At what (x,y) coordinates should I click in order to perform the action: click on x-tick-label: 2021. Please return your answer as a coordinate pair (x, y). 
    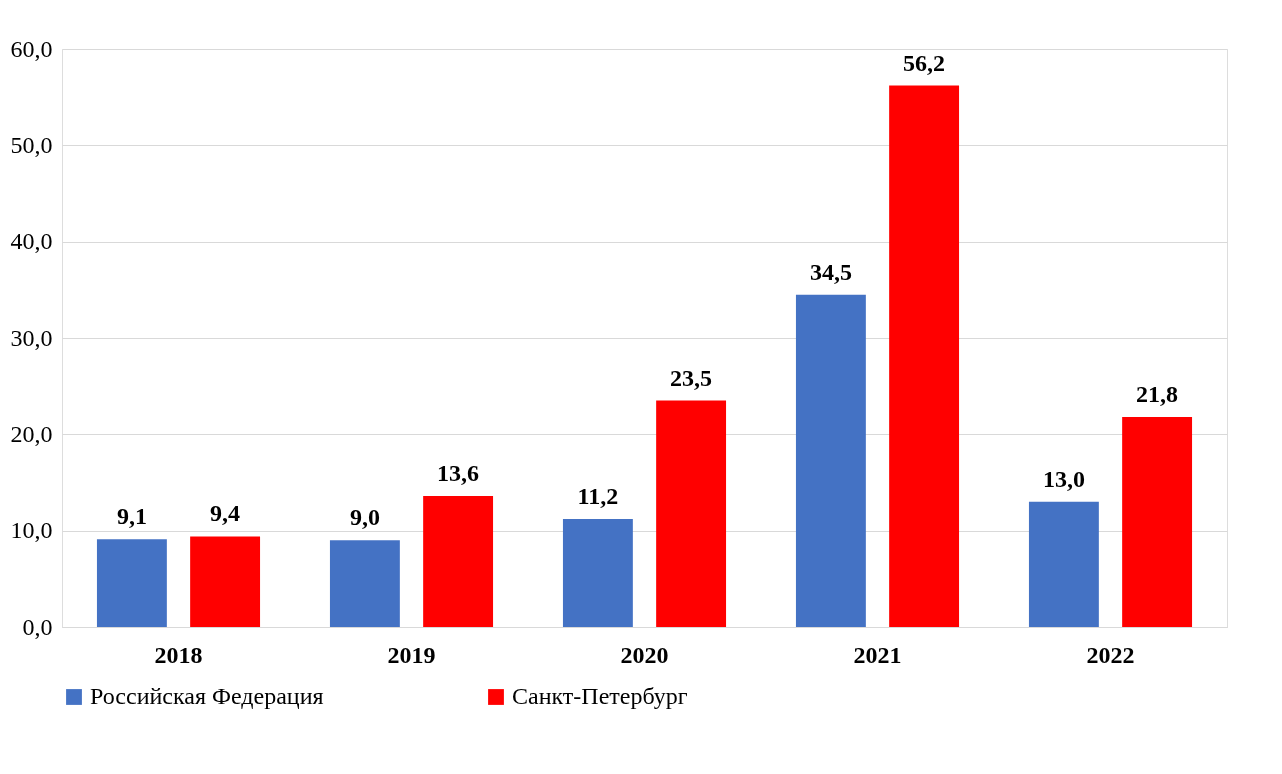
    Looking at the image, I should click on (877, 654).